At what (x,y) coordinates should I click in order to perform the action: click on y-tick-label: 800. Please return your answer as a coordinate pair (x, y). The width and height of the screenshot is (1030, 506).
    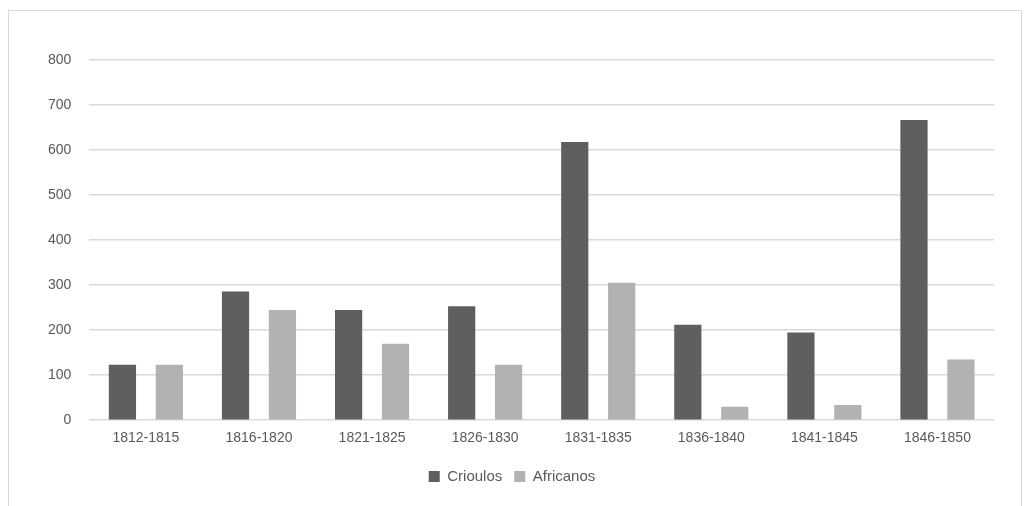
    Looking at the image, I should click on (60, 58).